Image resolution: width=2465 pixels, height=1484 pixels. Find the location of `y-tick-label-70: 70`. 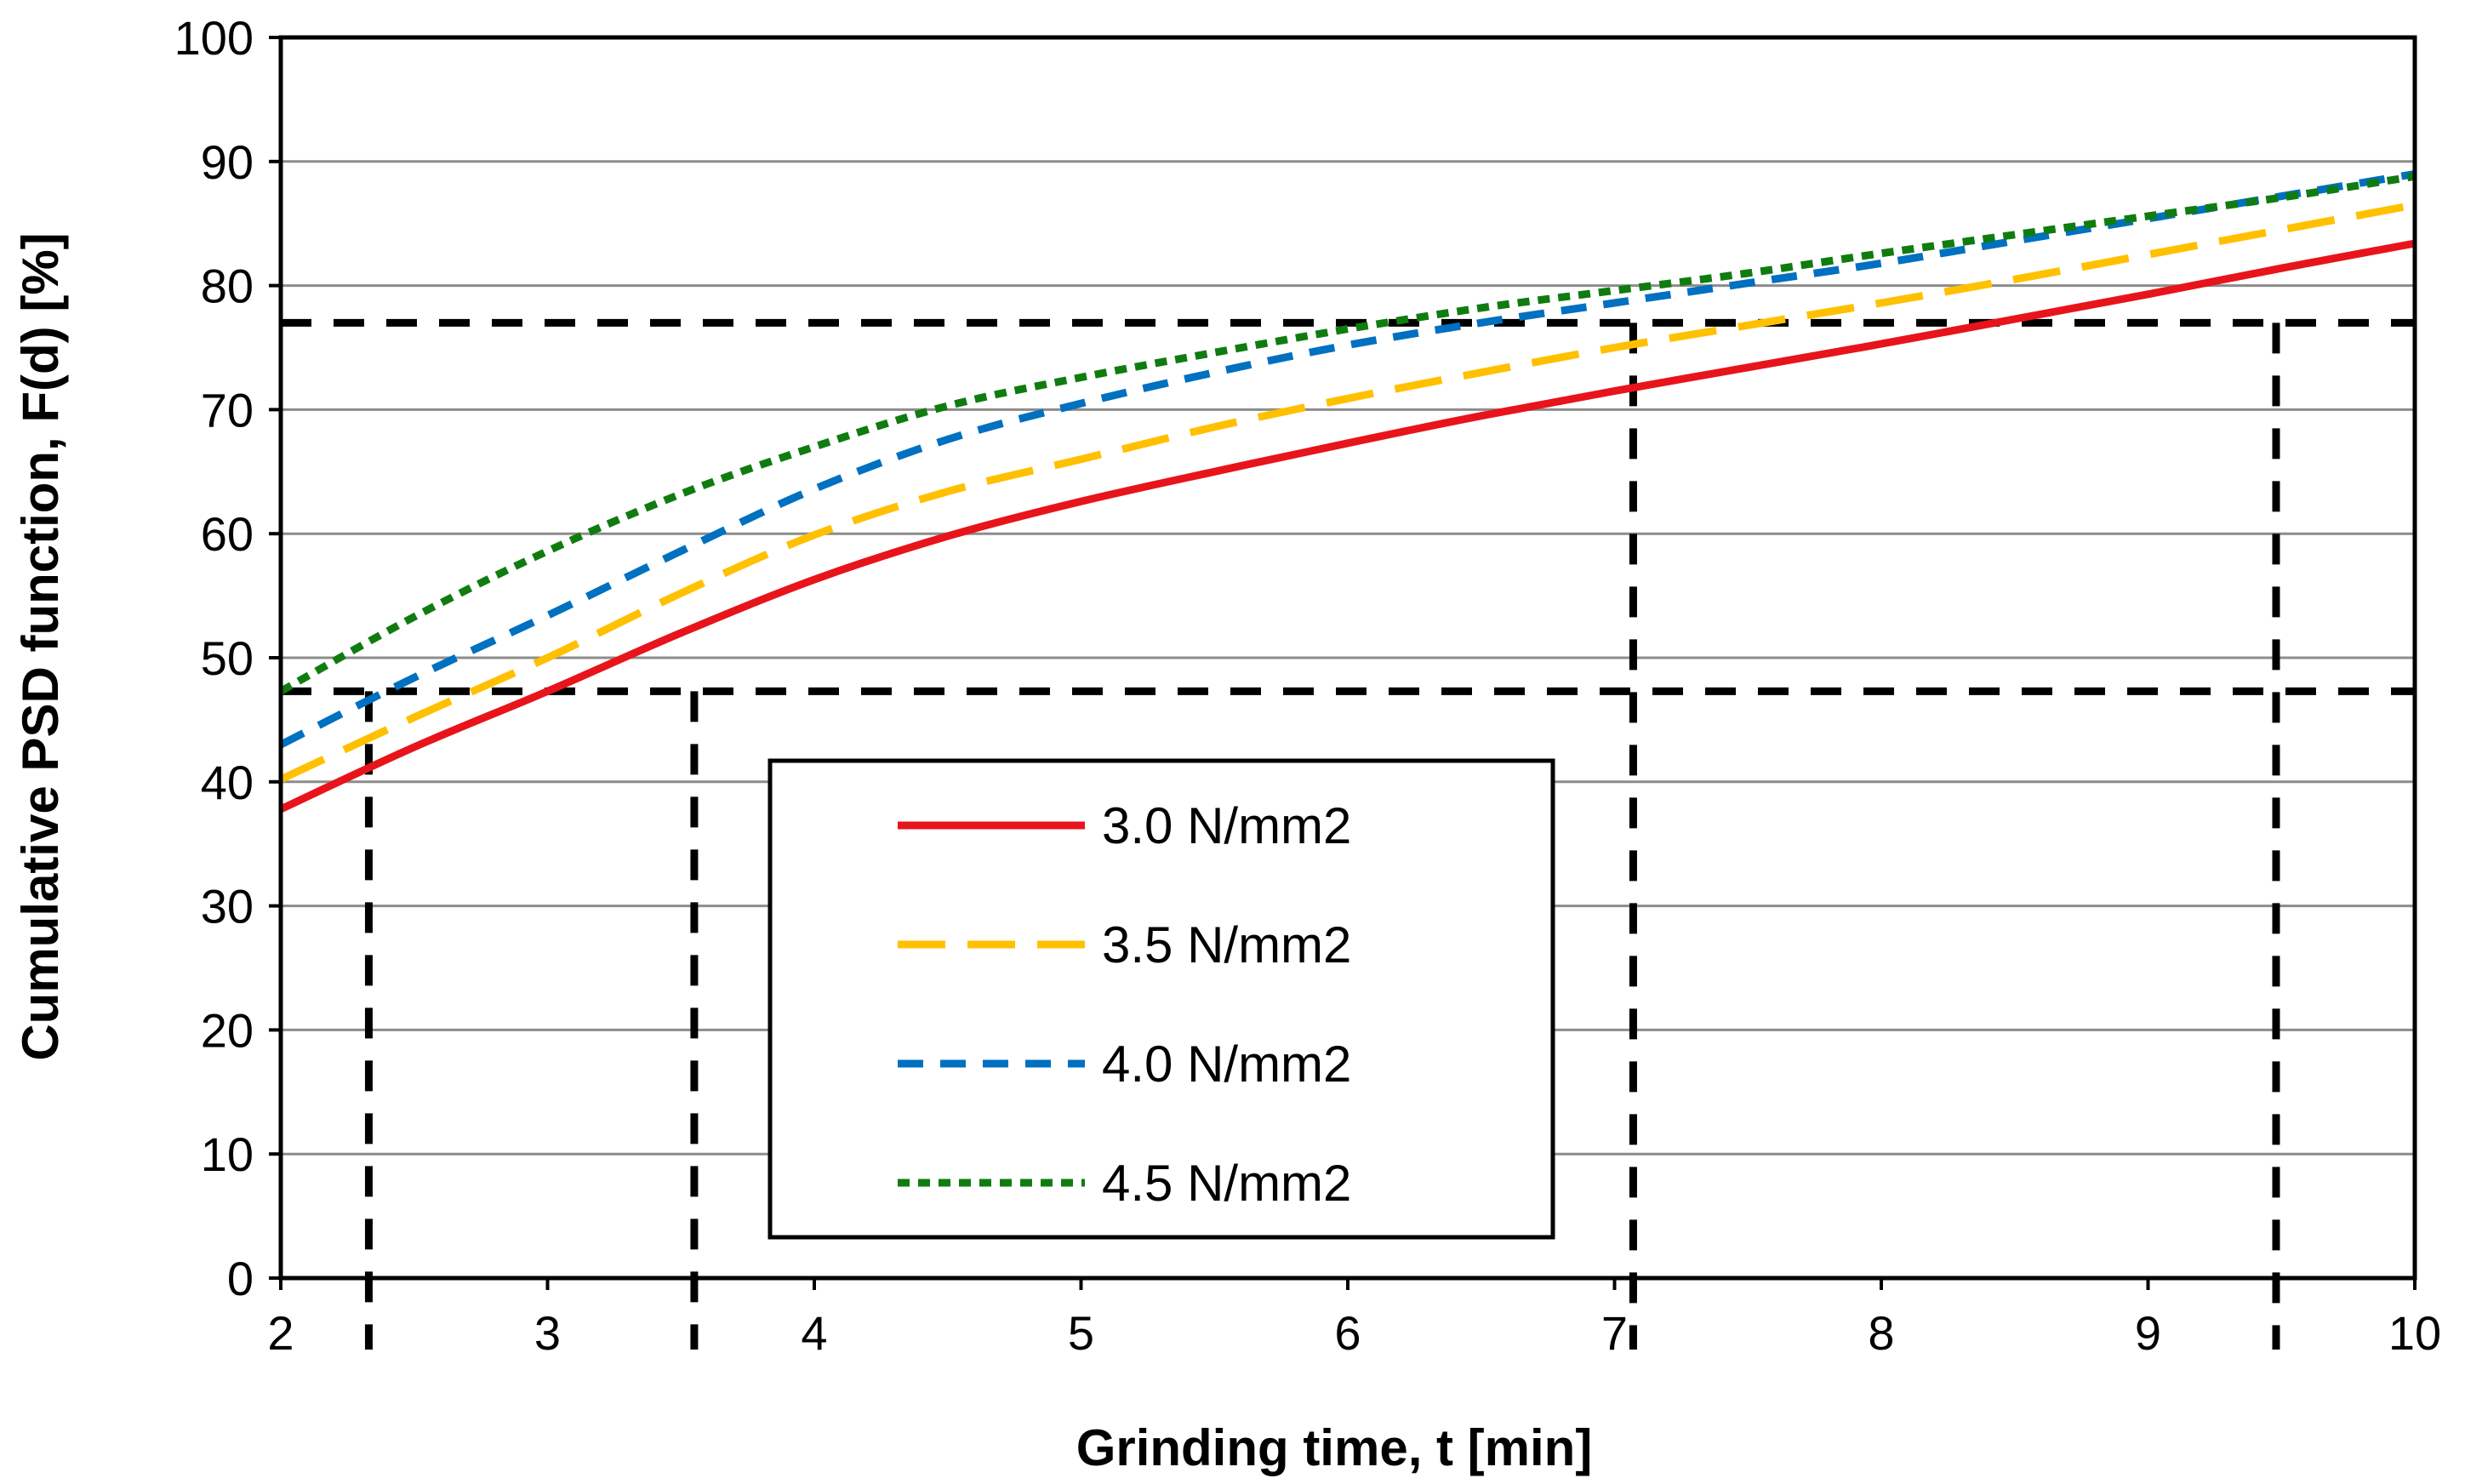

y-tick-label-70: 70 is located at coordinates (228, 410).